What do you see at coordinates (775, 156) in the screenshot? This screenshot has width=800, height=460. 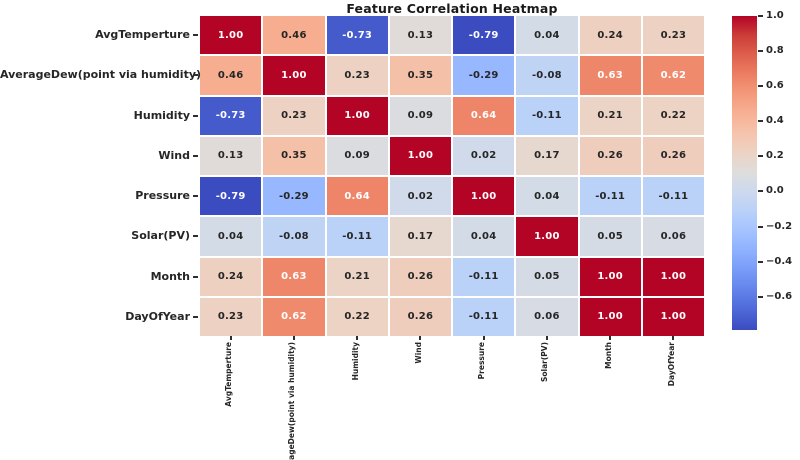 I see `colorbar-tick-label: 0.2` at bounding box center [775, 156].